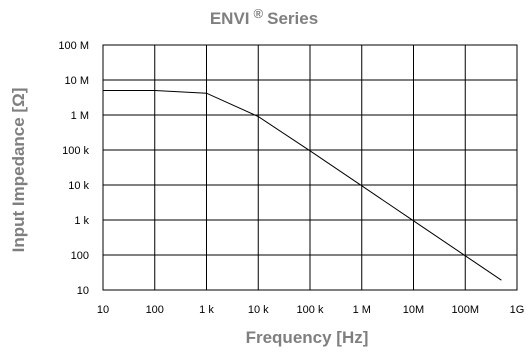 The height and width of the screenshot is (352, 528). I want to click on x-tick-labels: 10 100 1 k 10 k 100 k 1 M 10M 100M 1G, so click(310, 310).